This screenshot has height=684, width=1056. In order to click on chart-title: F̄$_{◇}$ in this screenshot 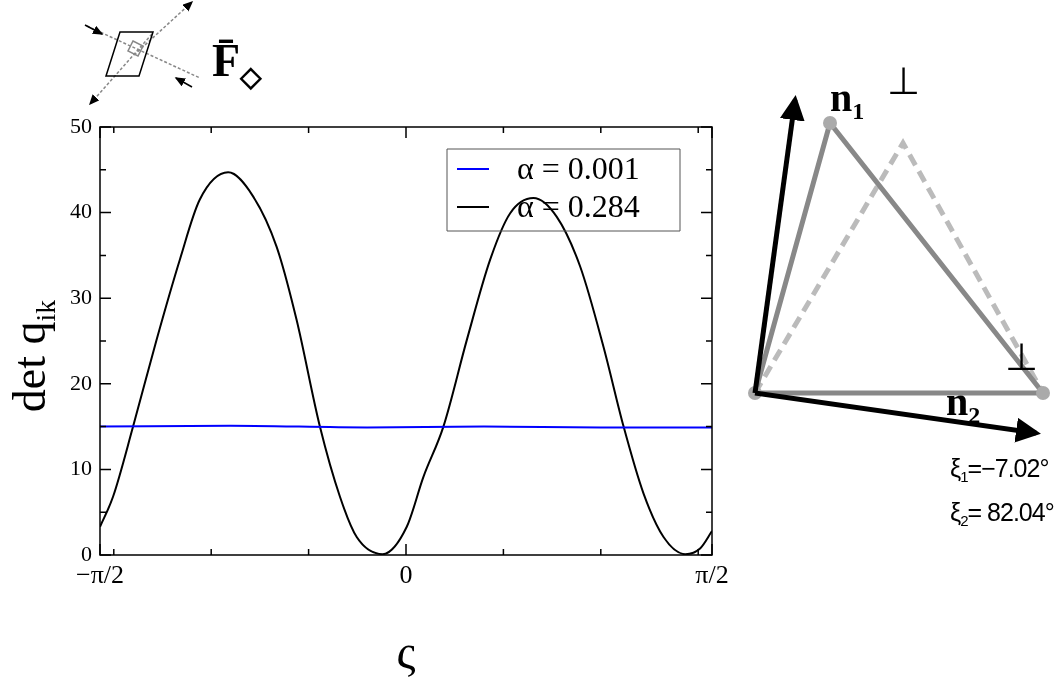, I will do `click(237, 63)`.